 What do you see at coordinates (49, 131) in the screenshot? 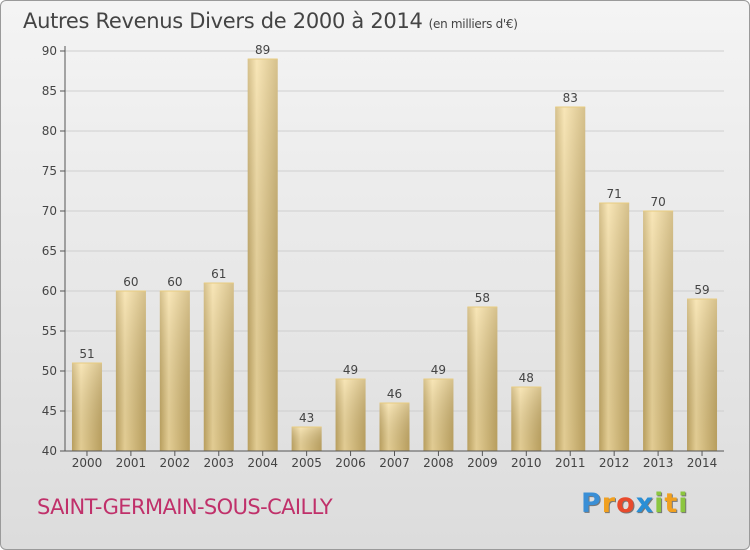
I see `y-tick-label: 80` at bounding box center [49, 131].